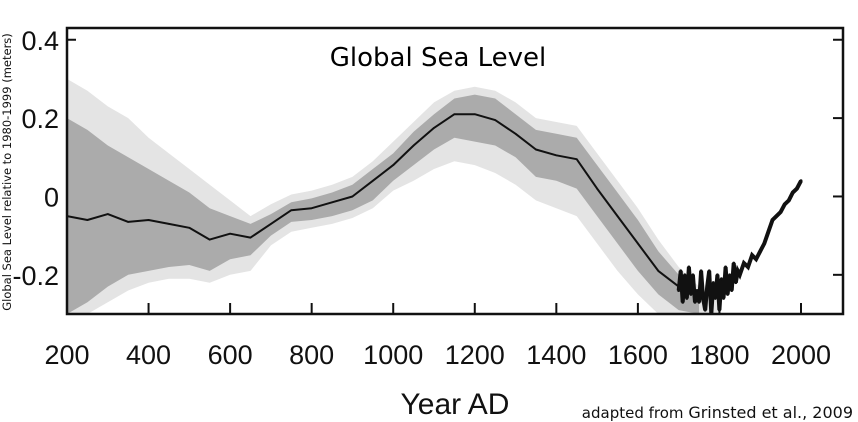 This screenshot has width=858, height=422. I want to click on y-tick-label: 0.4, so click(40, 41).